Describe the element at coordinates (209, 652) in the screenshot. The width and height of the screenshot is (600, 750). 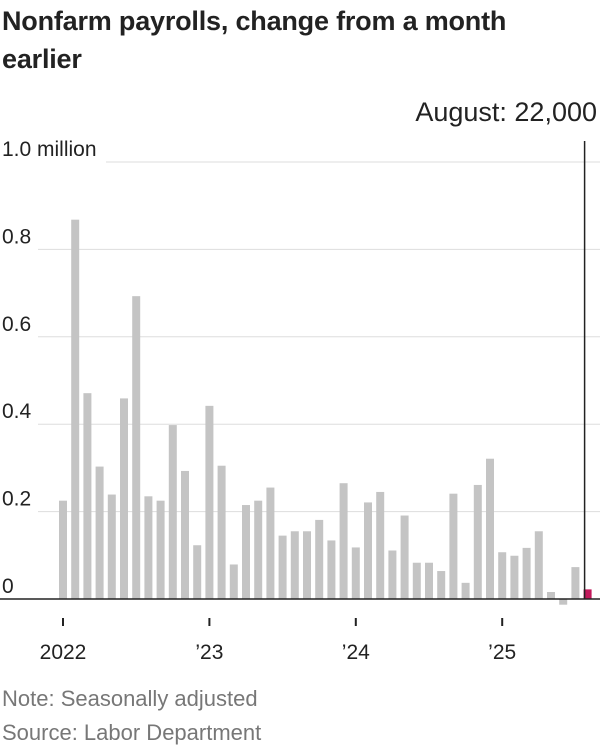
I see `x-tick-label: ’23` at that location.